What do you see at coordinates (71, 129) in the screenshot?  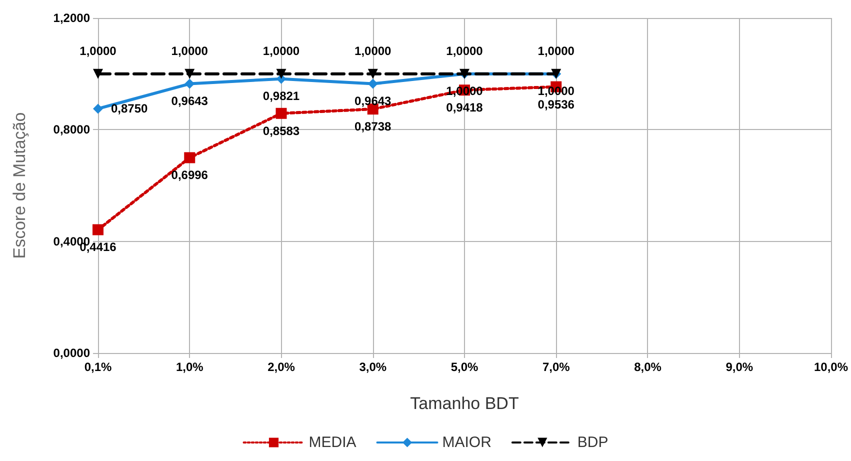 I see `y-tick-label: 0,8000` at bounding box center [71, 129].